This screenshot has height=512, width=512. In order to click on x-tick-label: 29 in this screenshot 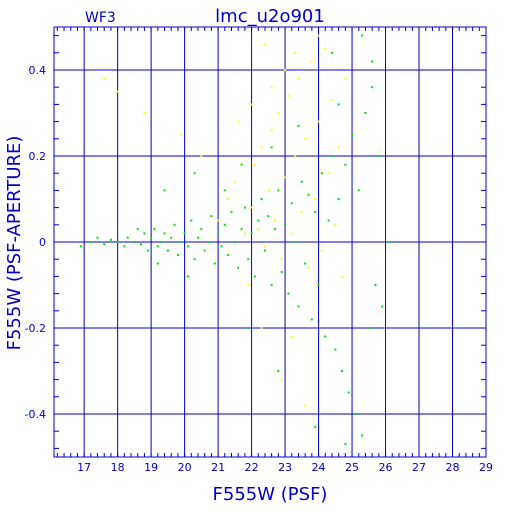, I will do `click(486, 467)`.